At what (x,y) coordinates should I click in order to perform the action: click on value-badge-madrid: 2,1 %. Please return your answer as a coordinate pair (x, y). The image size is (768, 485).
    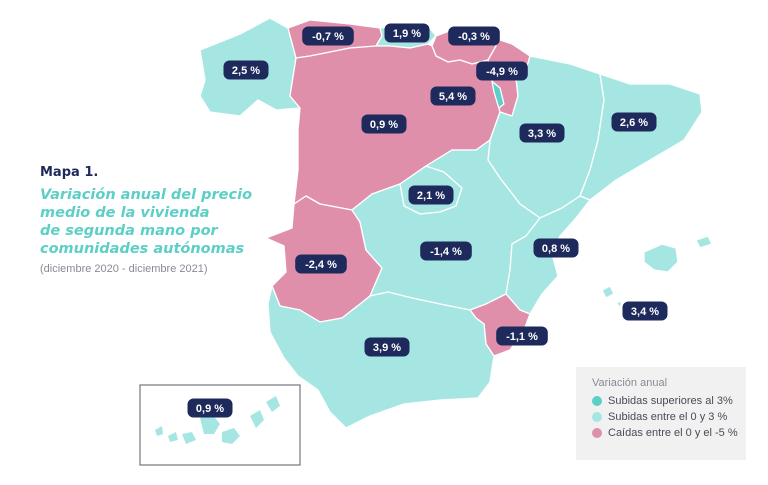
    Looking at the image, I should click on (431, 195).